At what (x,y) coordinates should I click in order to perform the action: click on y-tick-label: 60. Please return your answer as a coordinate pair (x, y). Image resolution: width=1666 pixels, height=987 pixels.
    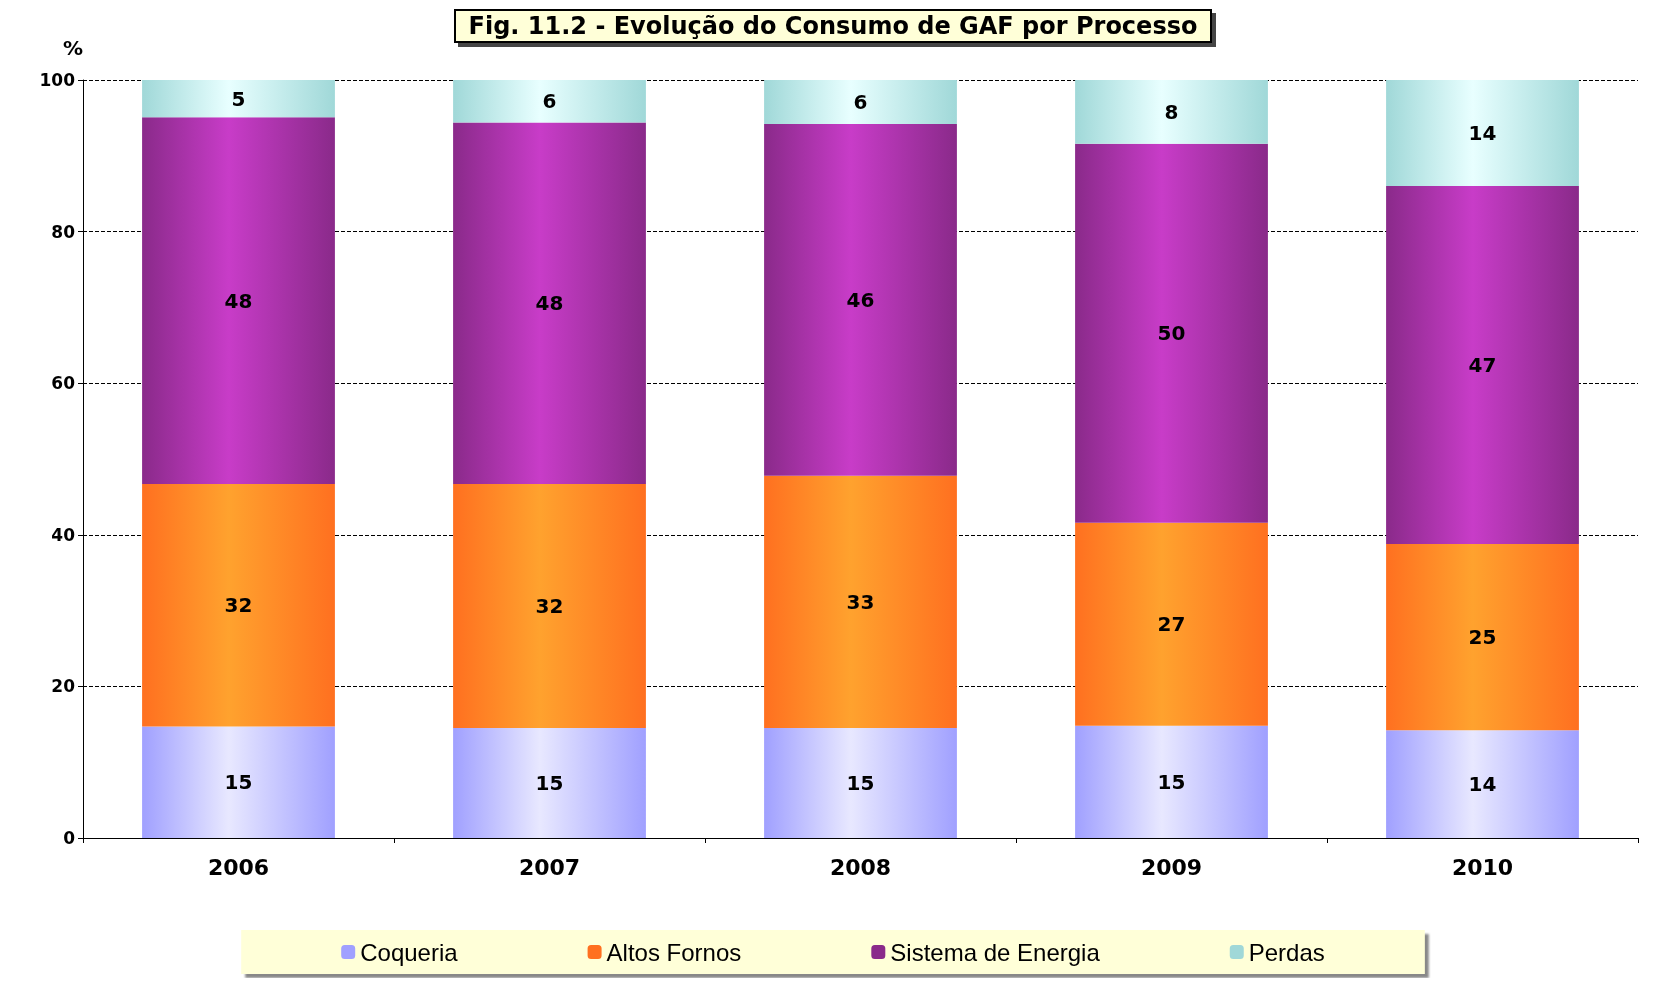
    Looking at the image, I should click on (63, 383).